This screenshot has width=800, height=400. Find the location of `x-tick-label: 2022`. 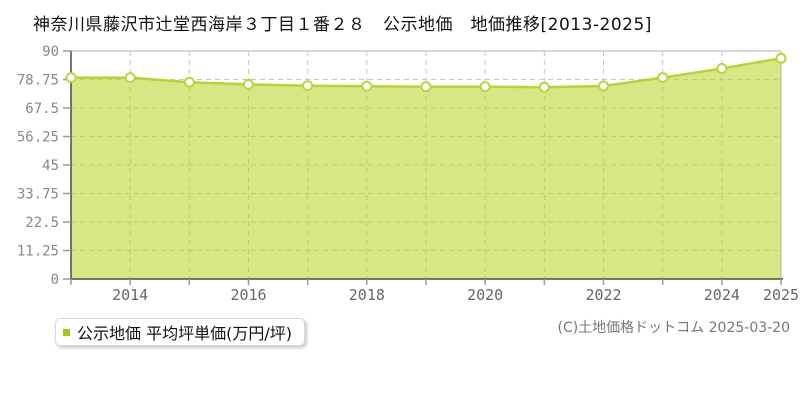

x-tick-label: 2022 is located at coordinates (603, 295).